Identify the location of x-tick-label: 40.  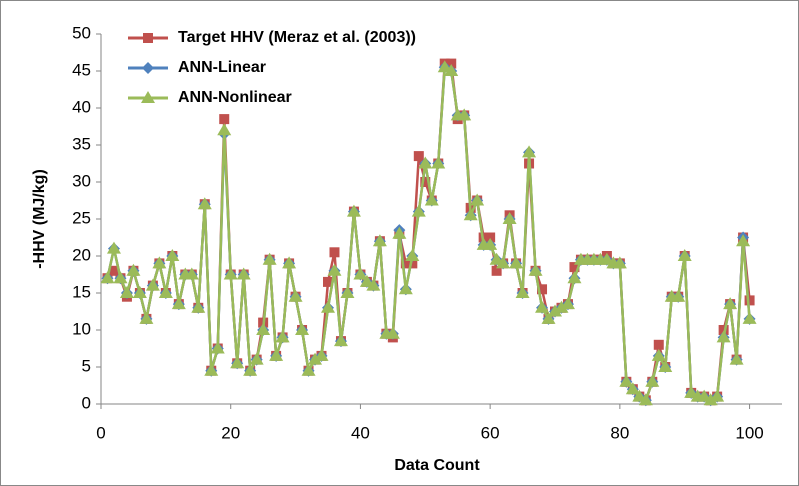
(360, 432).